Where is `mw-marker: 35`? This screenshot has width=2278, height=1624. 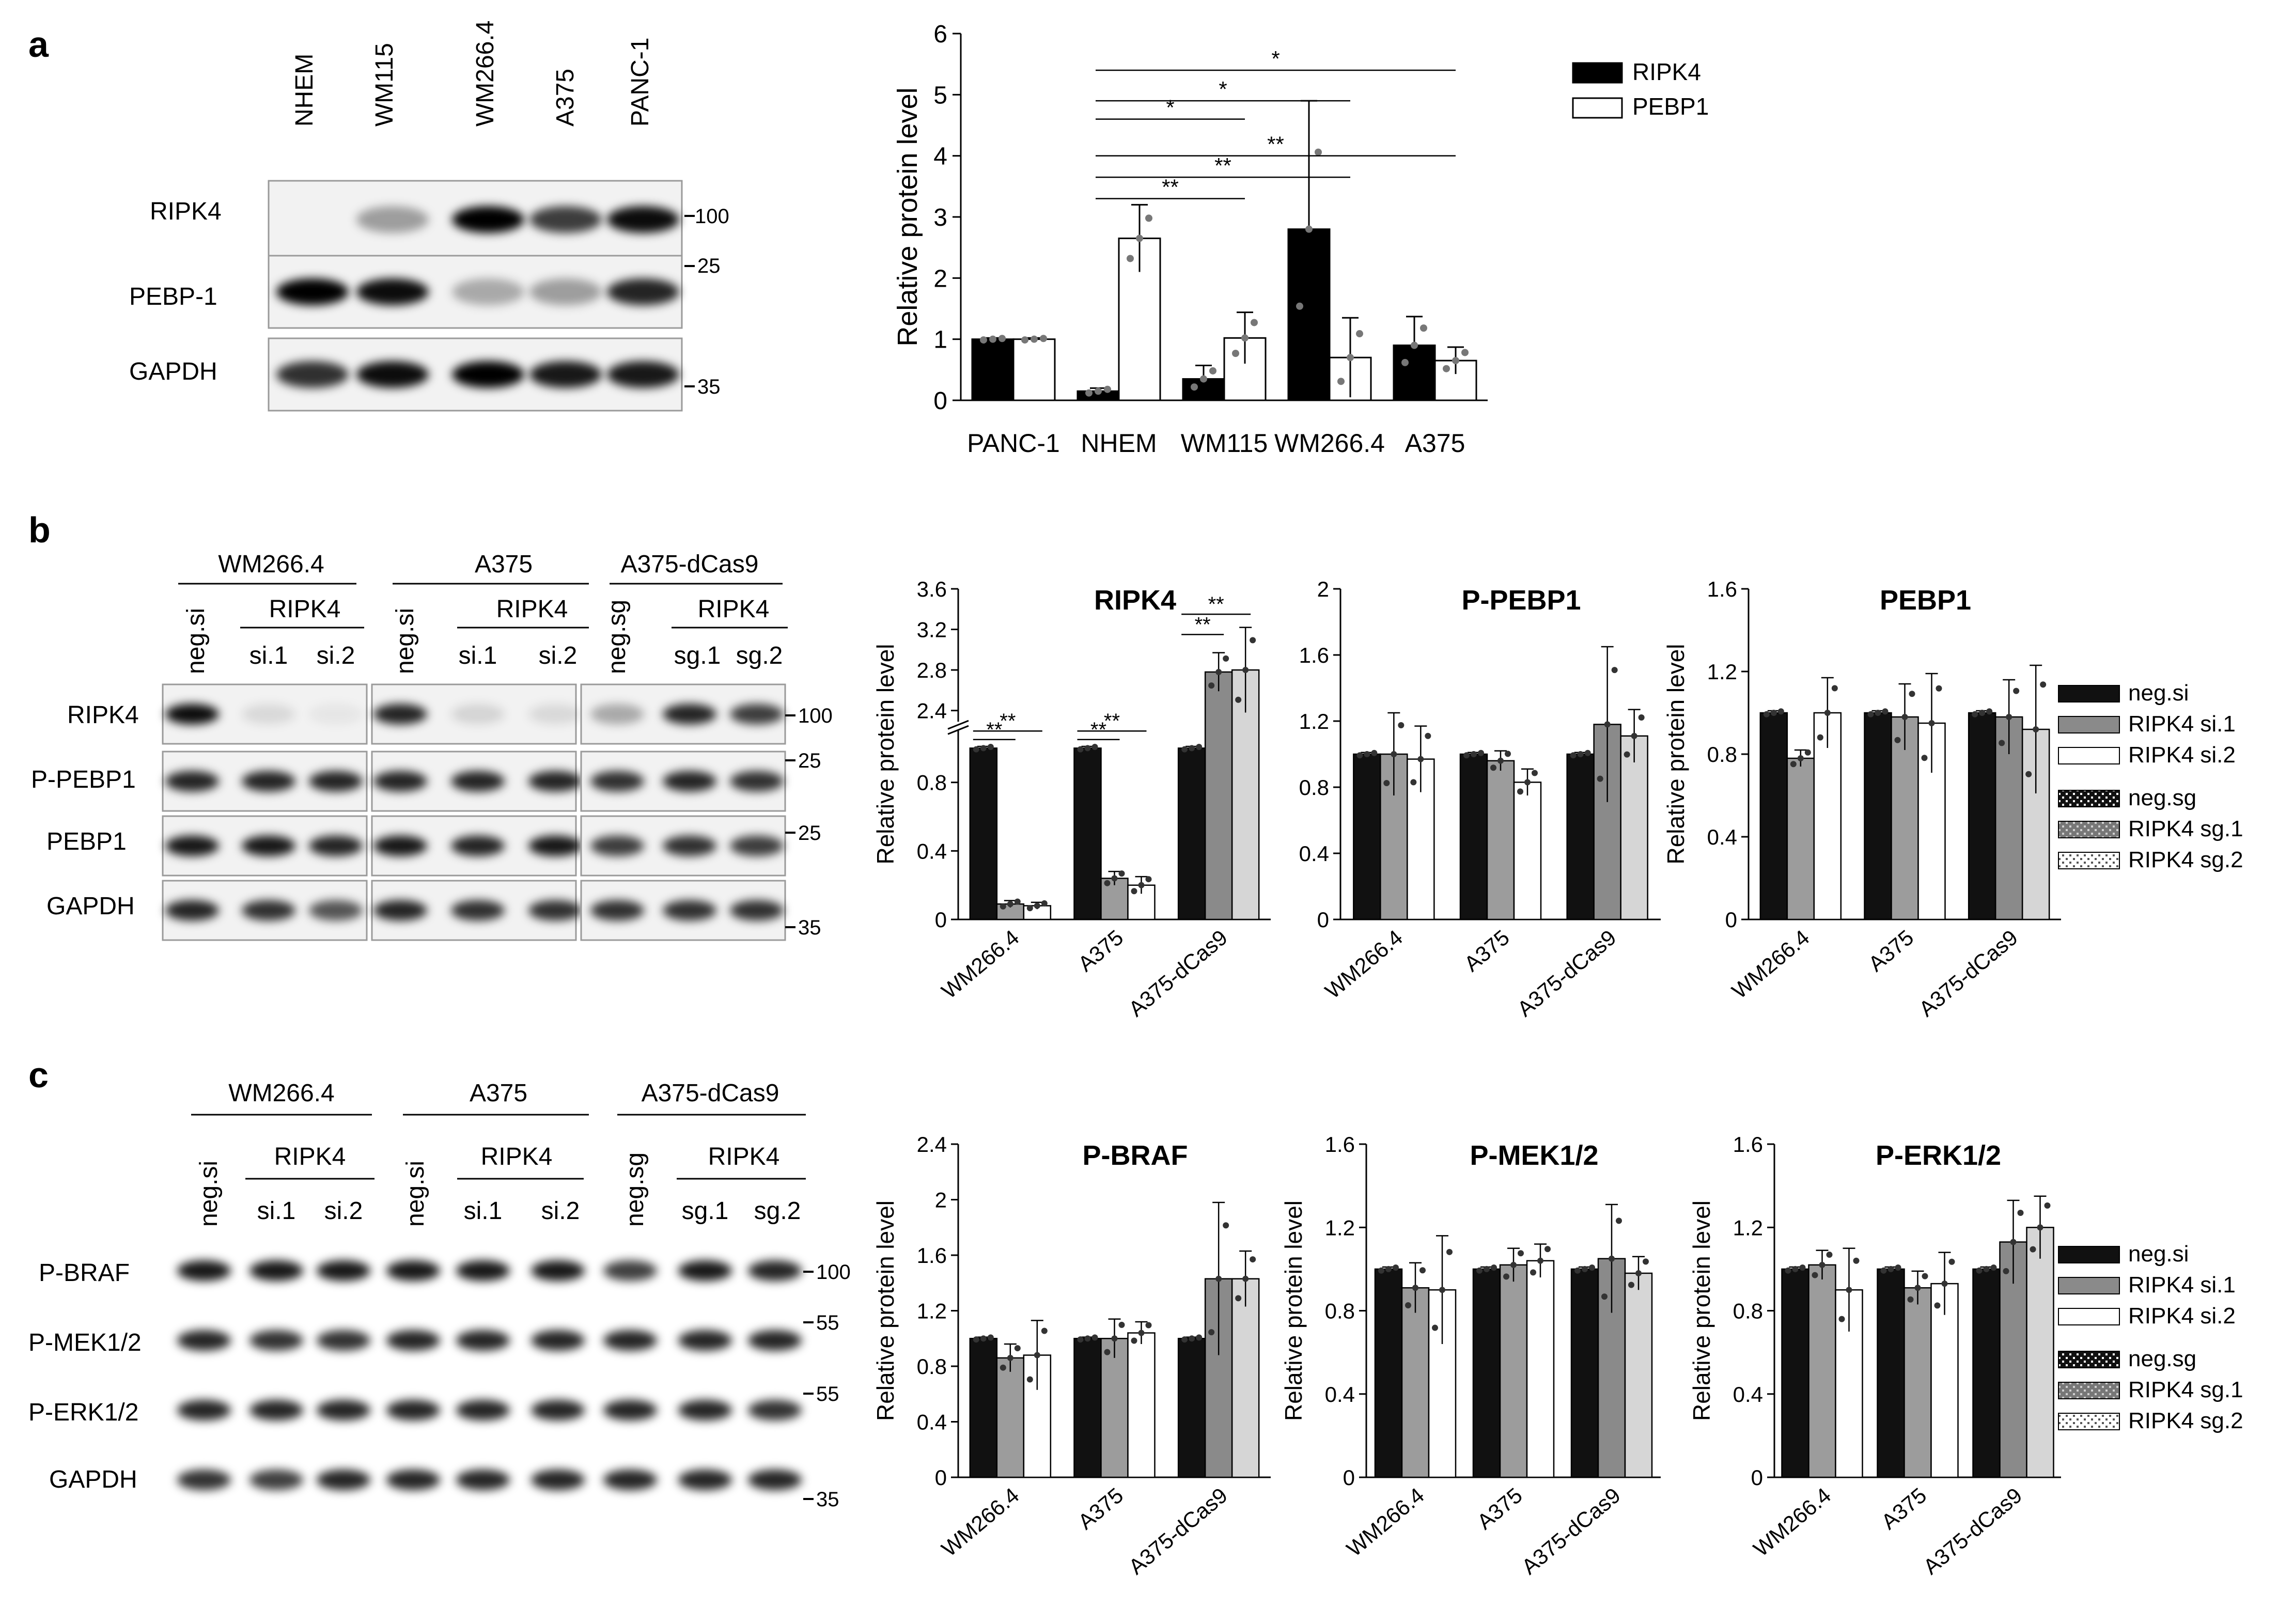 mw-marker: 35 is located at coordinates (709, 387).